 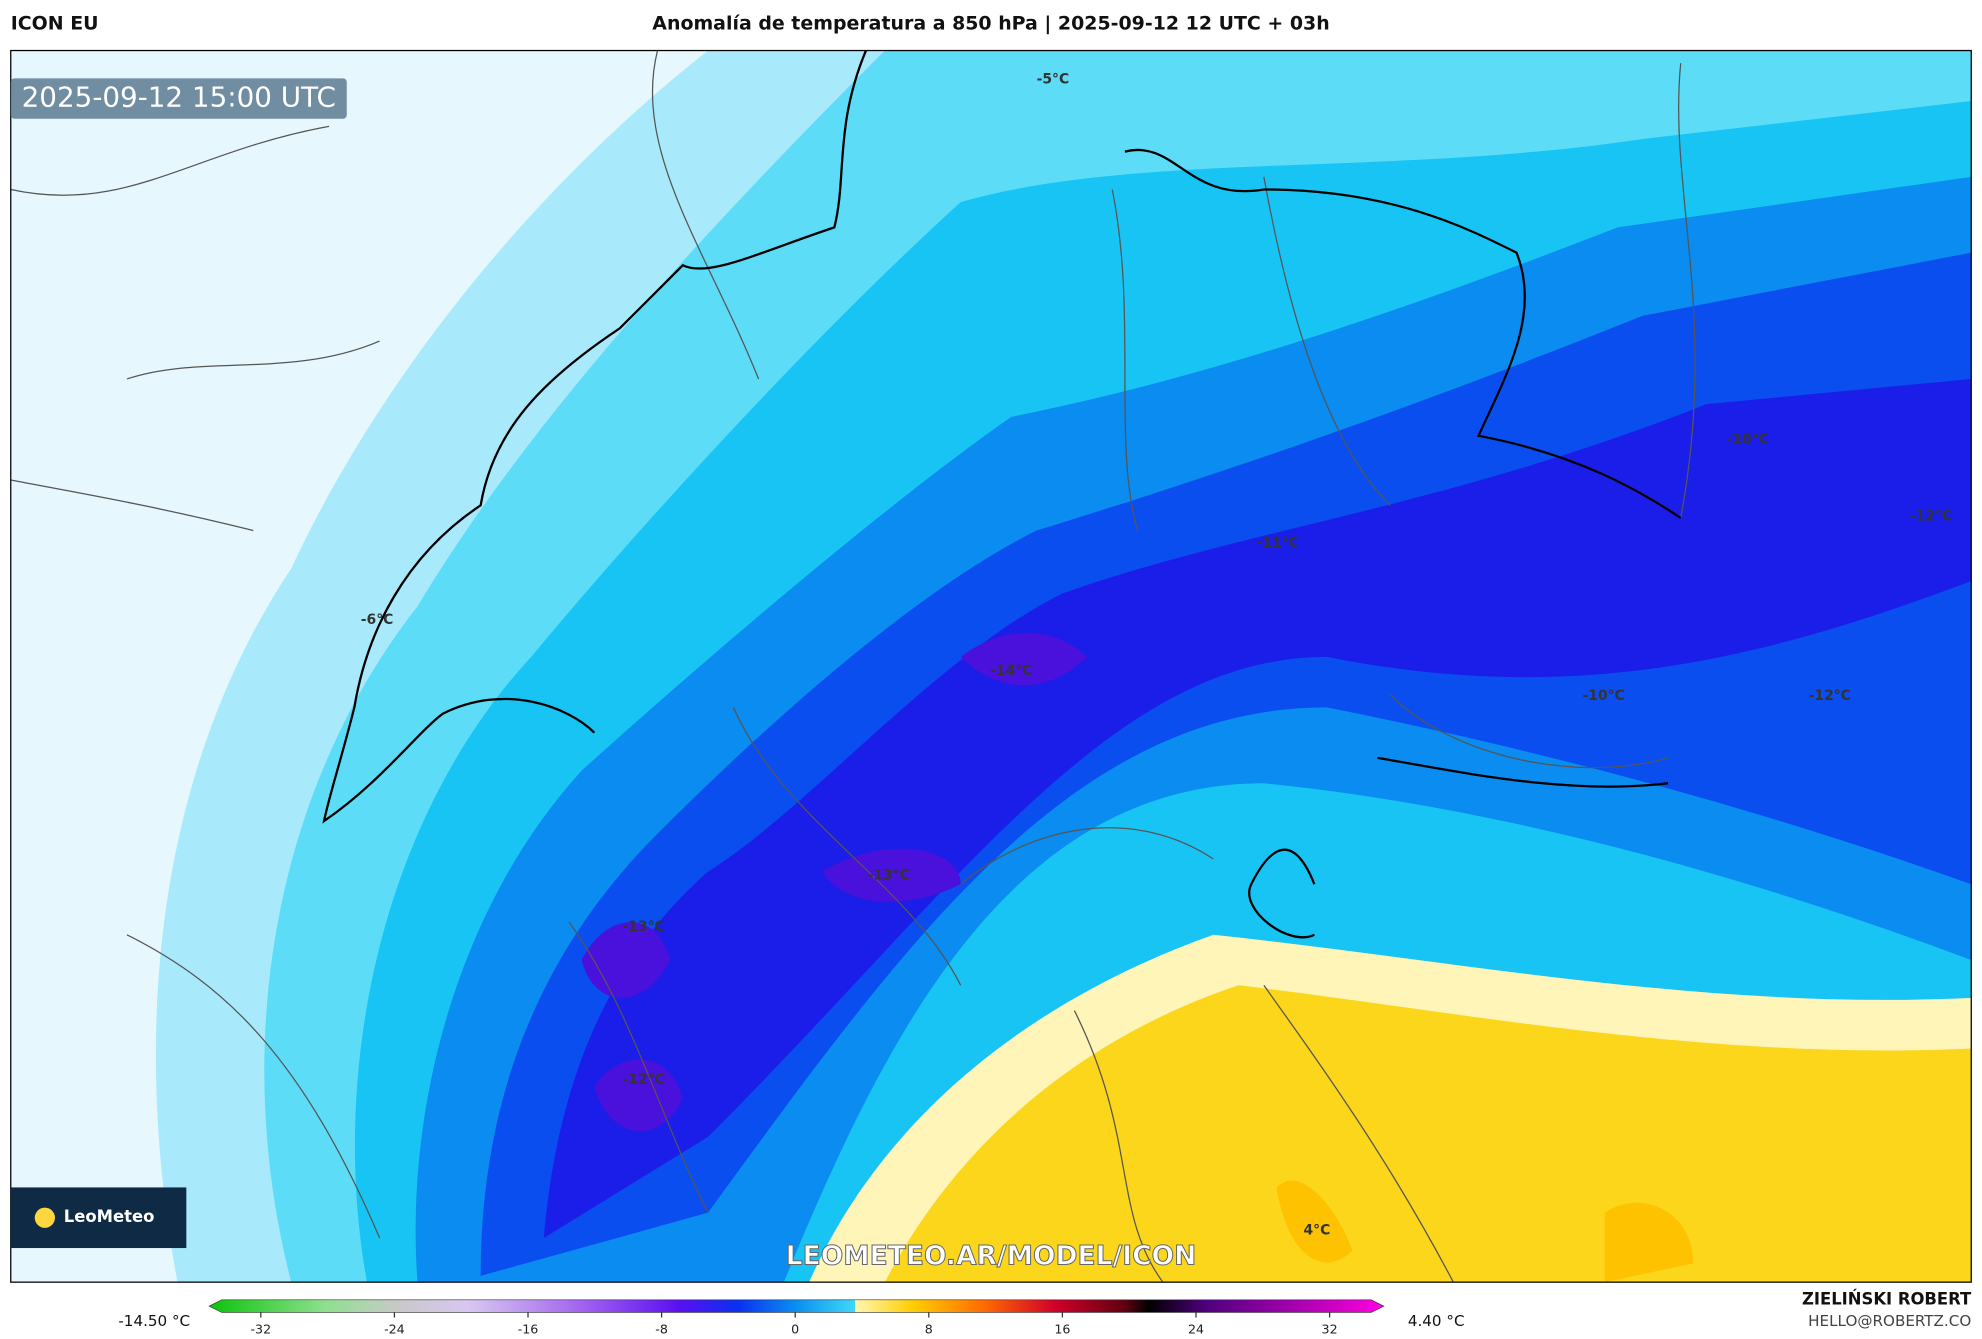 I want to click on colorbar, so click(x=796, y=1306).